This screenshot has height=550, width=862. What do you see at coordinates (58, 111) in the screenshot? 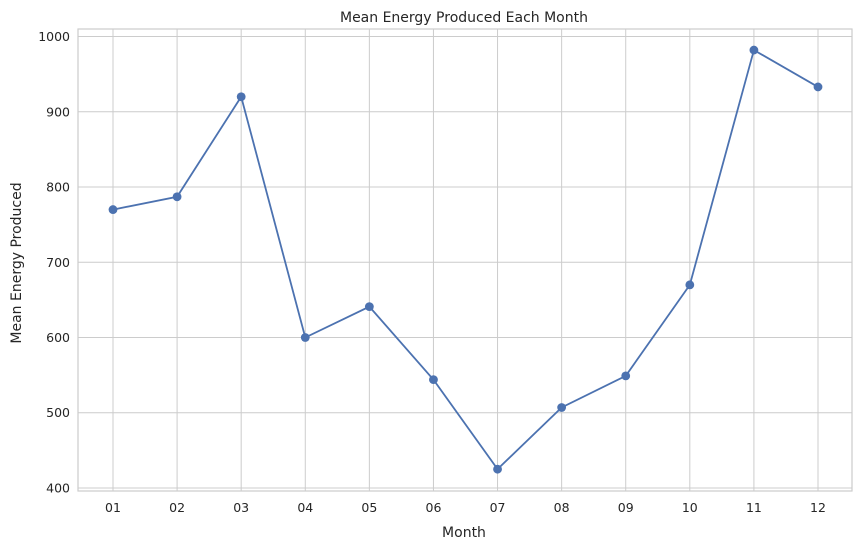
I see `y-tick-label: 900` at bounding box center [58, 111].